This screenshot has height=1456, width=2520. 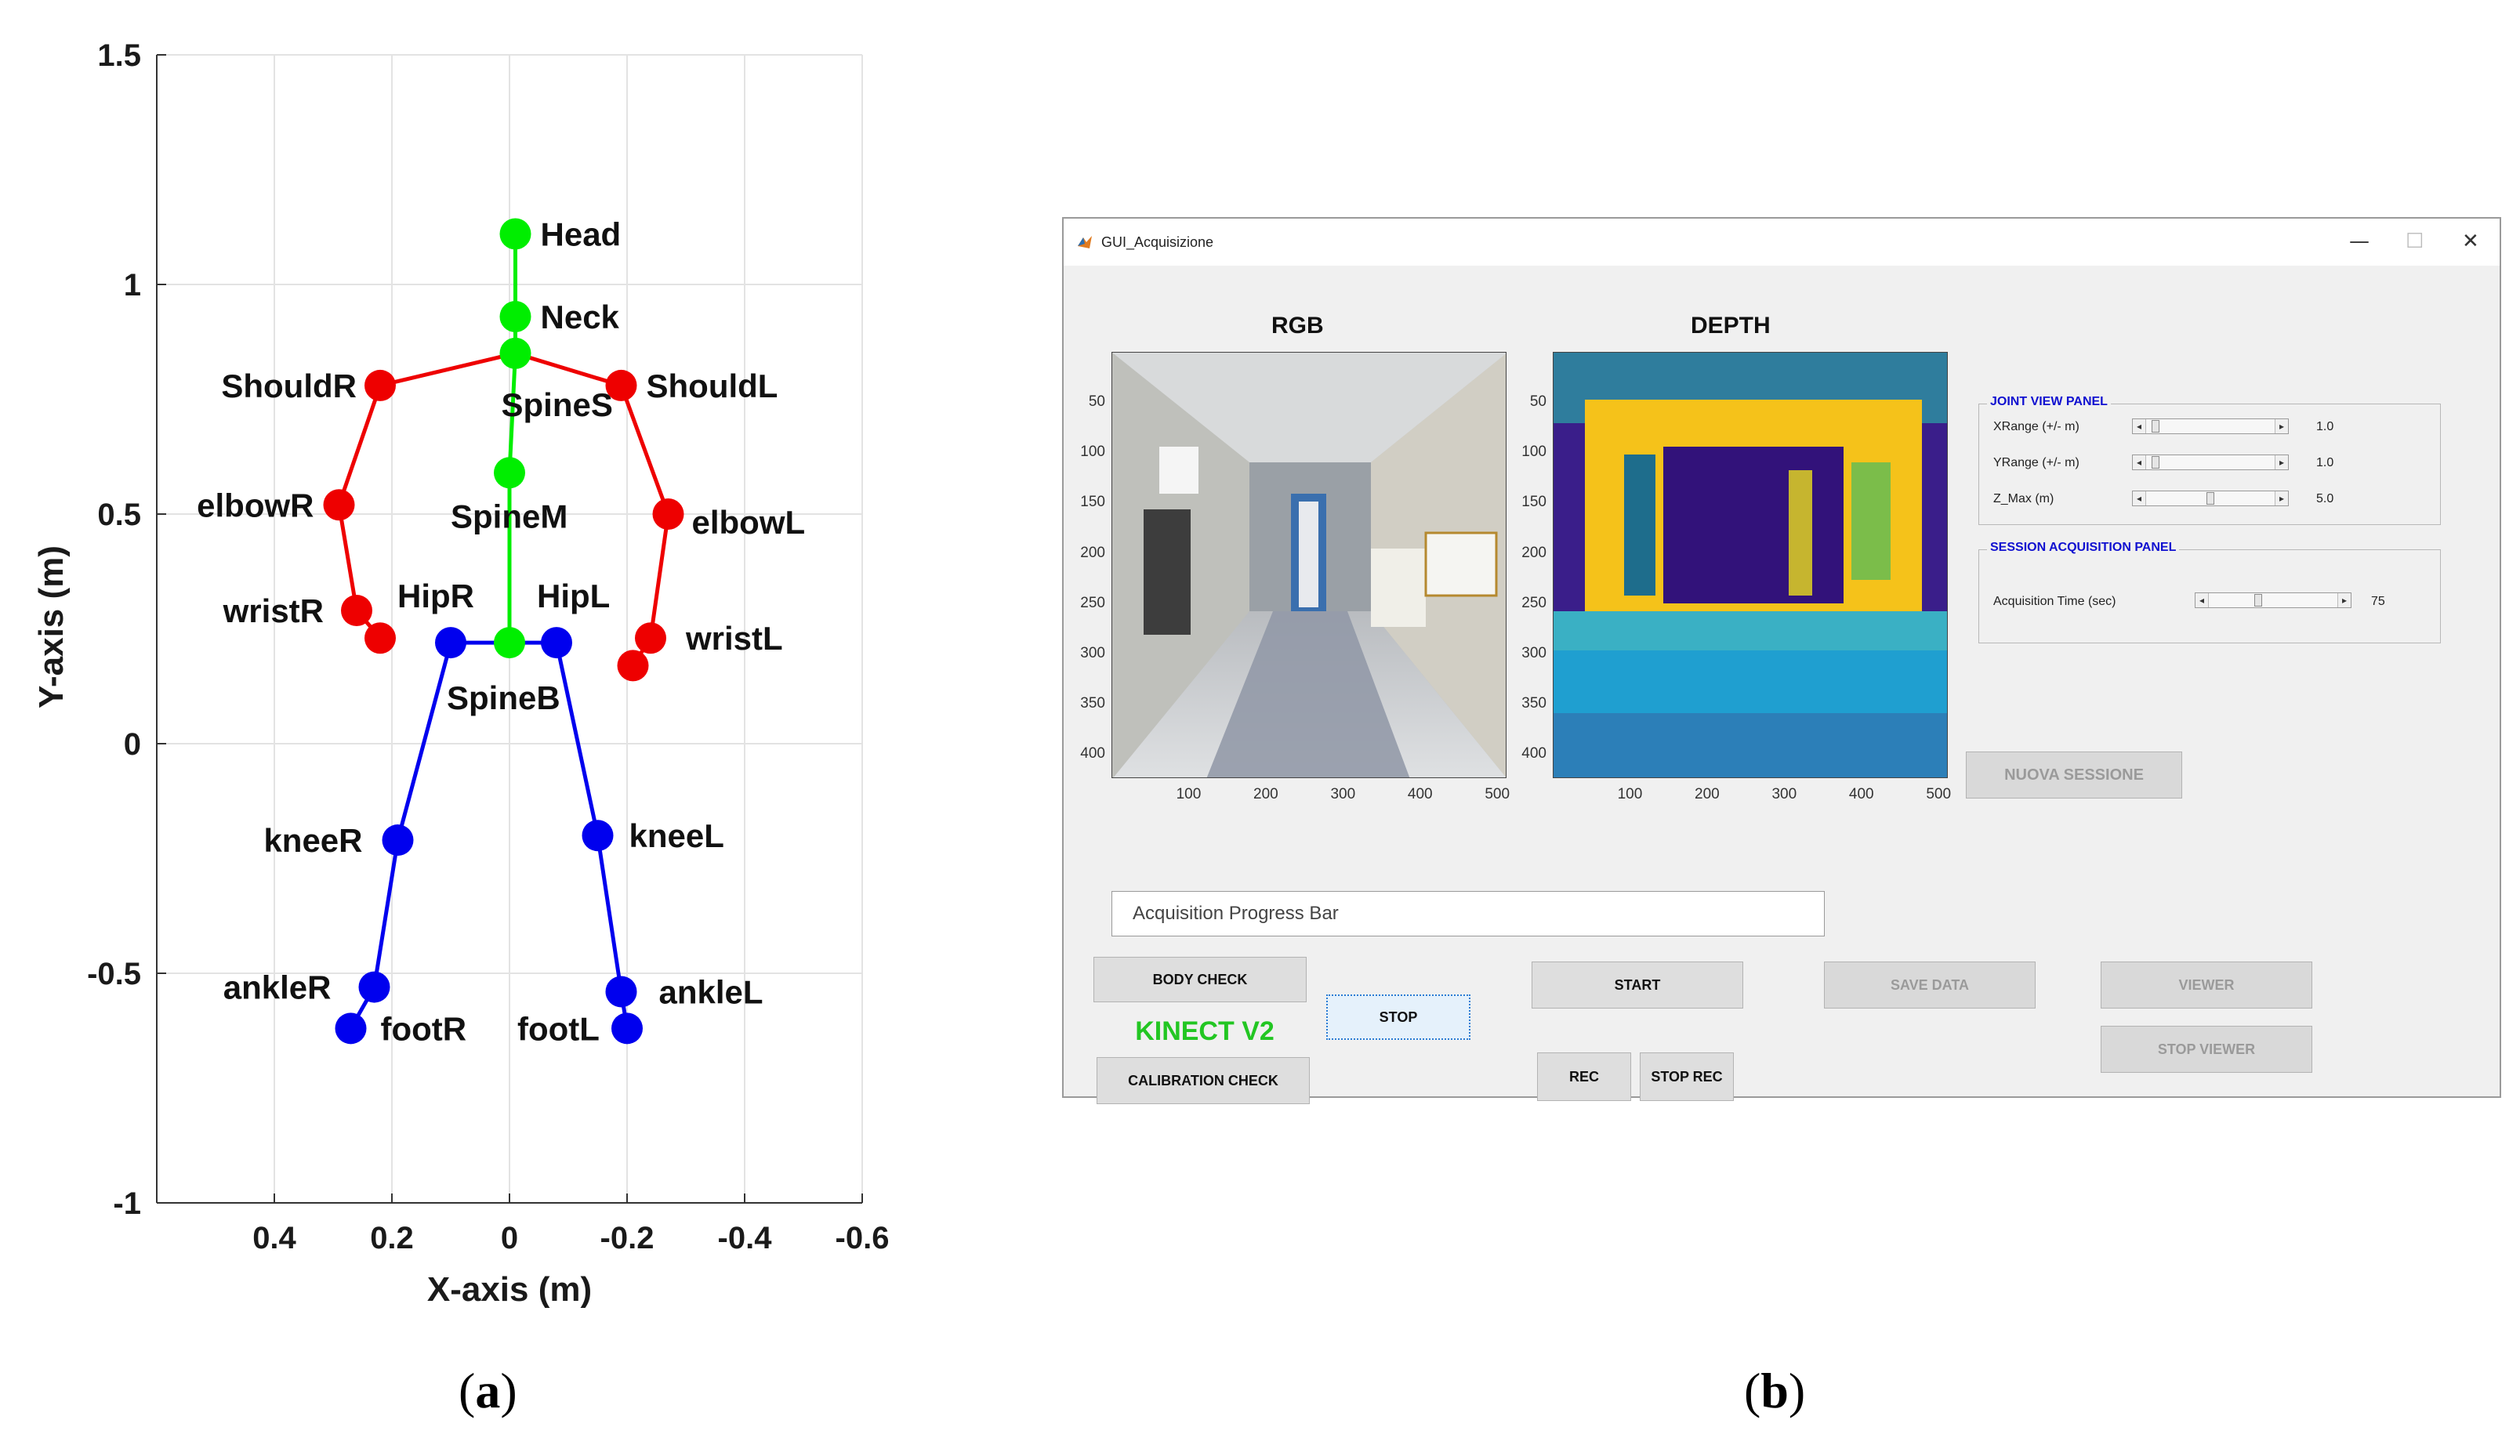 I want to click on joint-head, so click(x=515, y=234).